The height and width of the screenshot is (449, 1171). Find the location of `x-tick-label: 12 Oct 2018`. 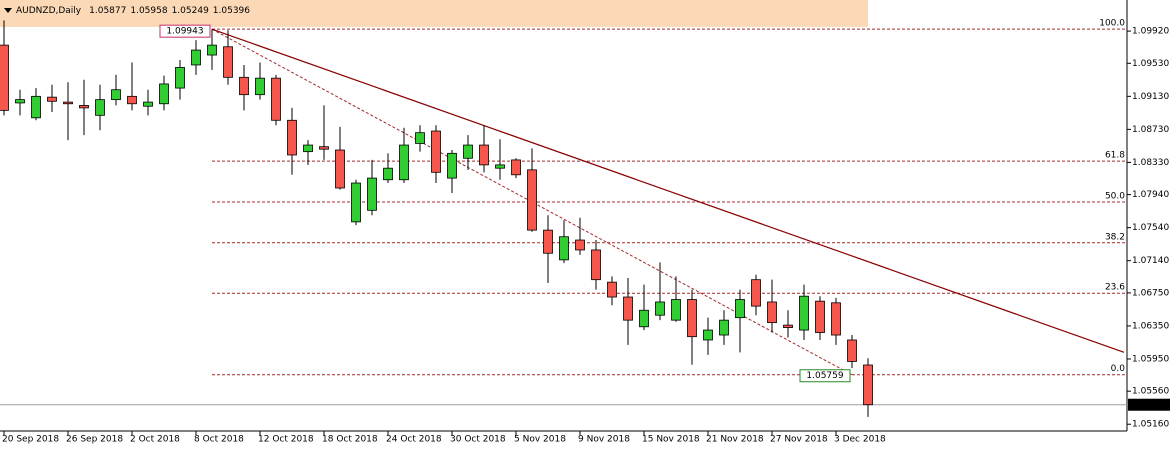

x-tick-label: 12 Oct 2018 is located at coordinates (286, 440).